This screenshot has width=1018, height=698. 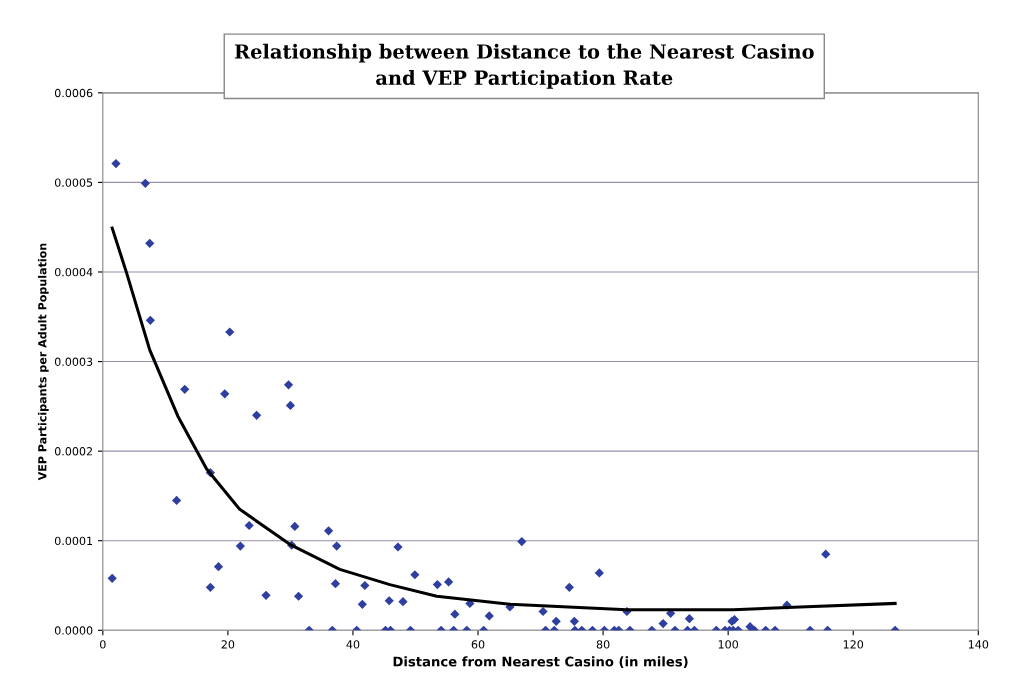 I want to click on y-tick-label: 0.0003, so click(x=73, y=361).